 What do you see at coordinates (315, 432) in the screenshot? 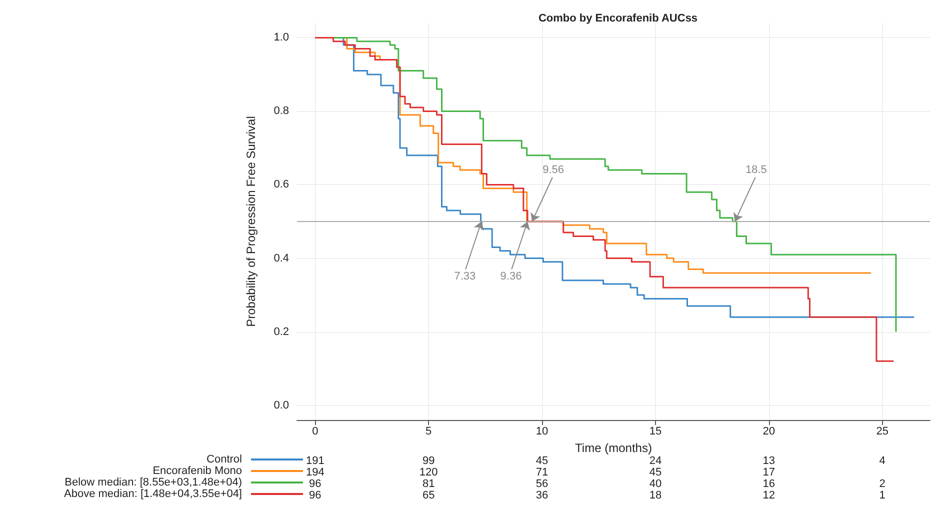
I see `x-tick-label: 0` at bounding box center [315, 432].